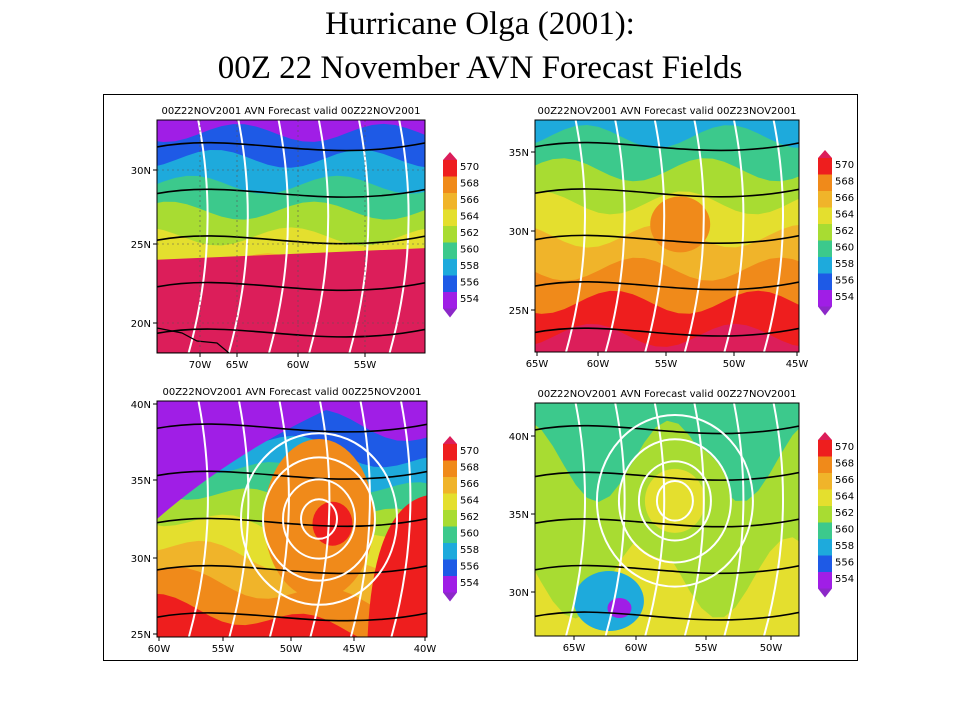 This screenshot has height=720, width=960. What do you see at coordinates (397, 566) in the screenshot?
I see `shaded-warm-tongue` at bounding box center [397, 566].